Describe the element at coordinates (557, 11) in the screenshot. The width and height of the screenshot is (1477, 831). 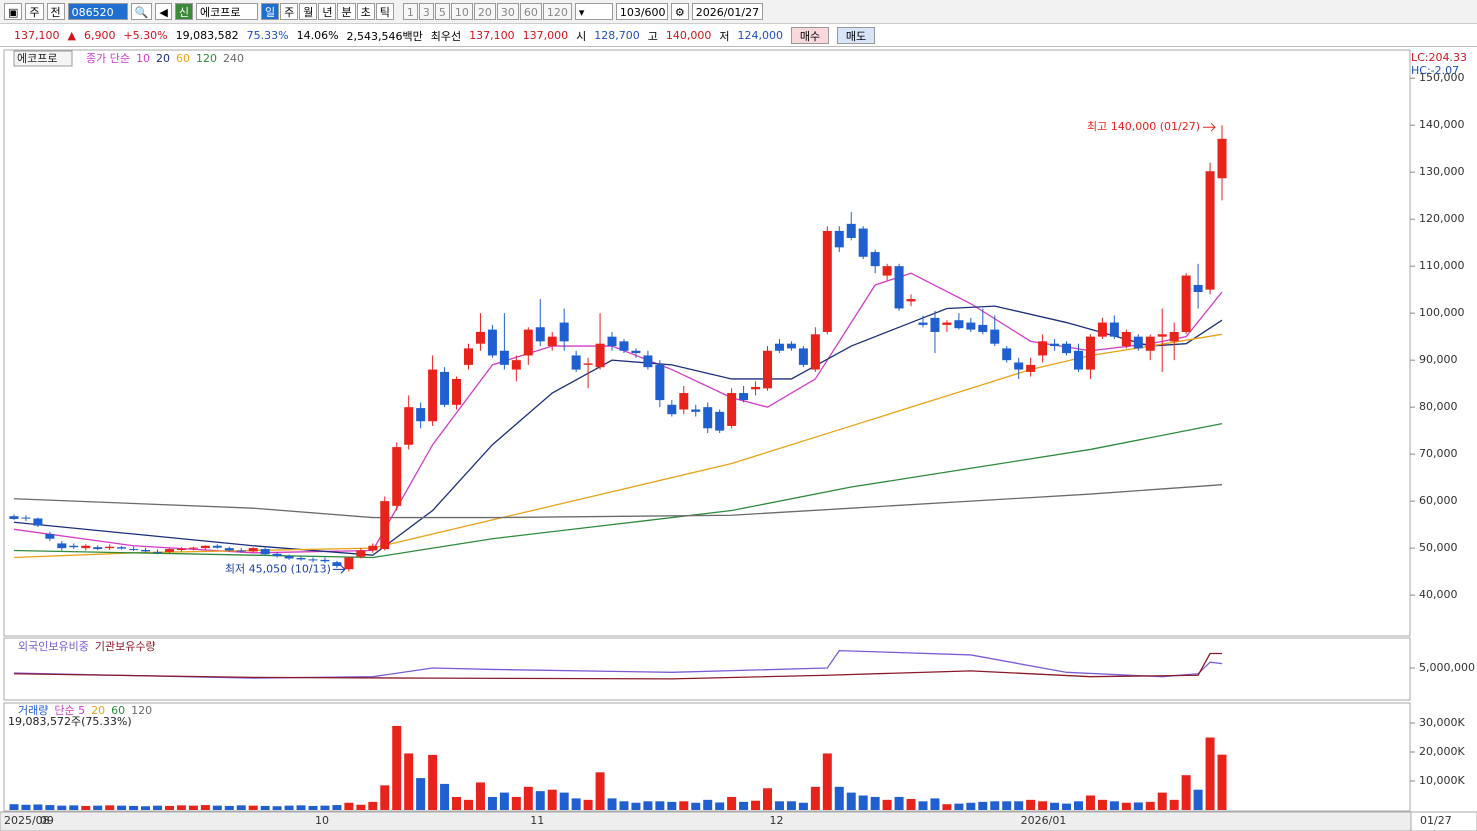
I see `interval-button: 120` at that location.